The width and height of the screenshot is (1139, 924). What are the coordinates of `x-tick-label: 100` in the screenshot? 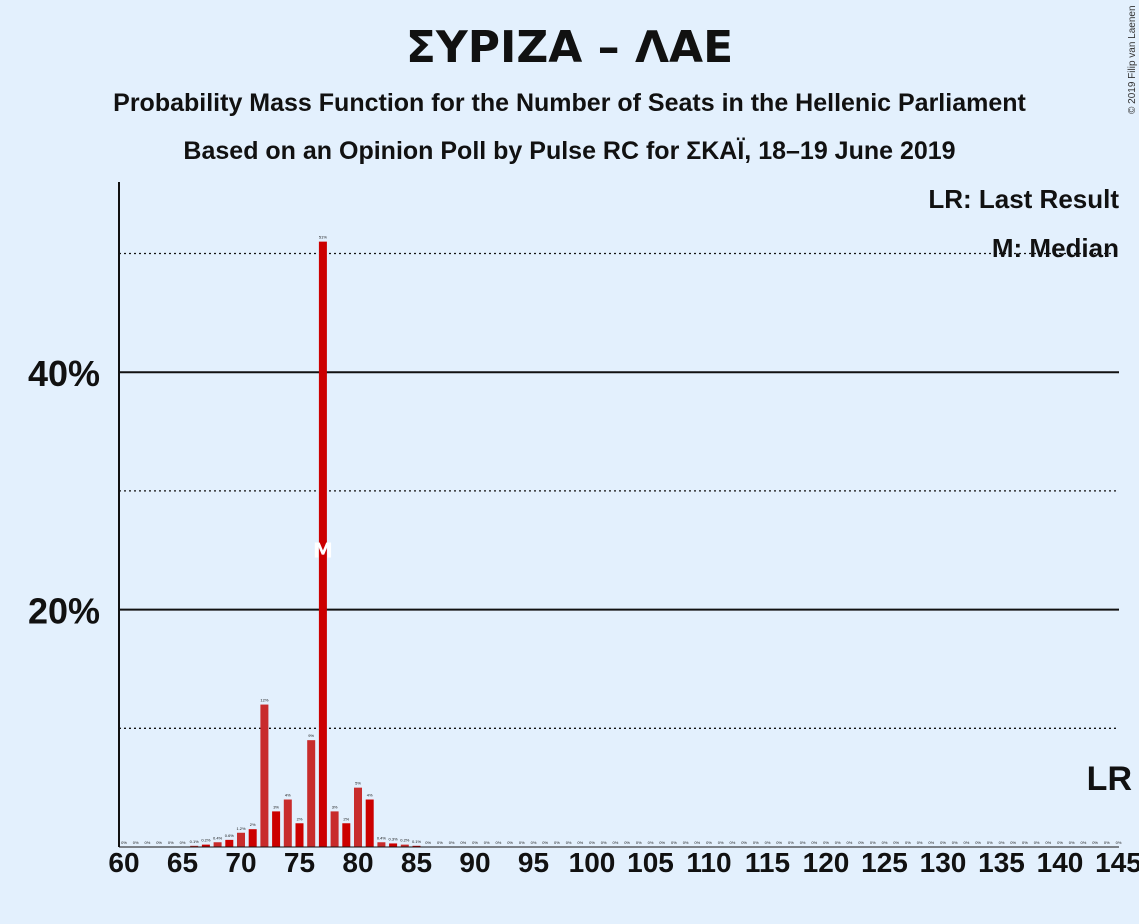 It's located at (592, 862).